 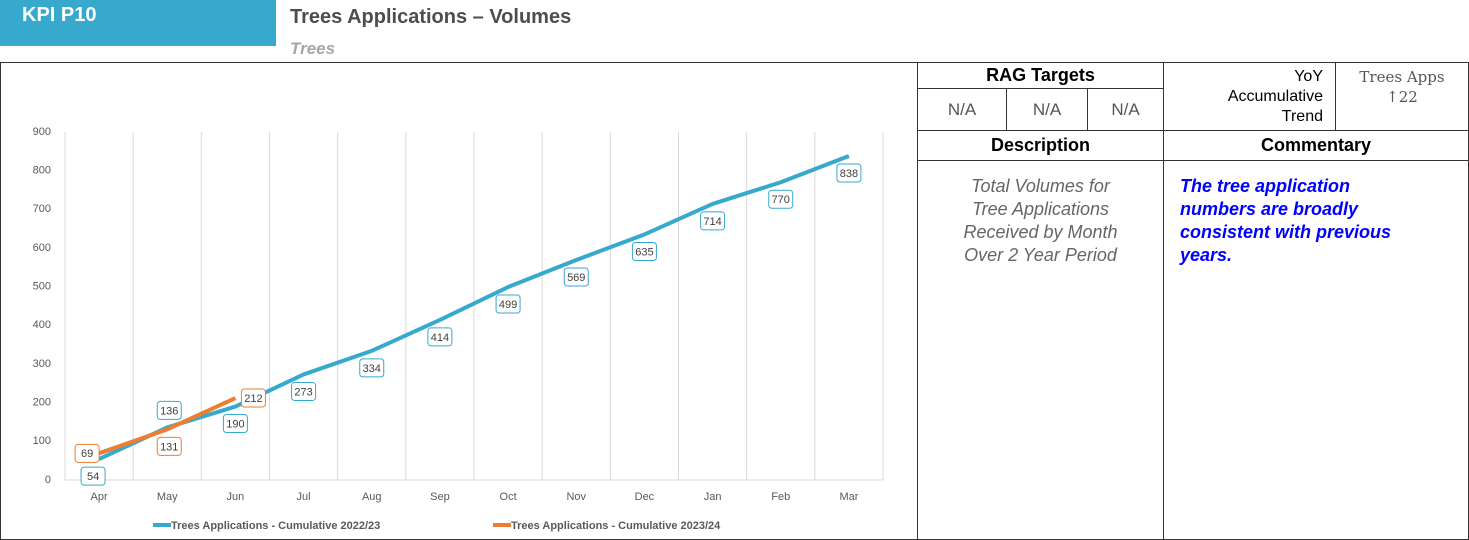 I want to click on y-tick-label: 800, so click(x=42, y=171).